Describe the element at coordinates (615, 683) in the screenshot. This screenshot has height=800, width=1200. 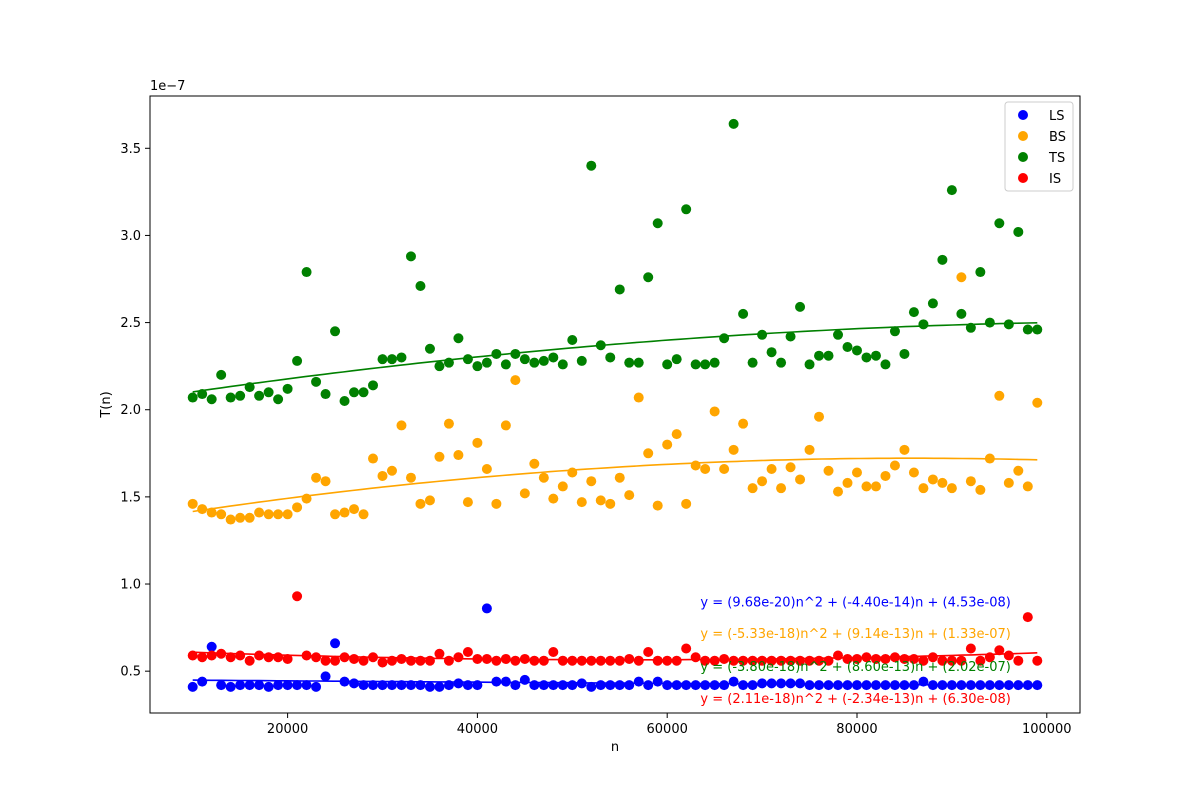
I see `fit-curve-ls` at that location.